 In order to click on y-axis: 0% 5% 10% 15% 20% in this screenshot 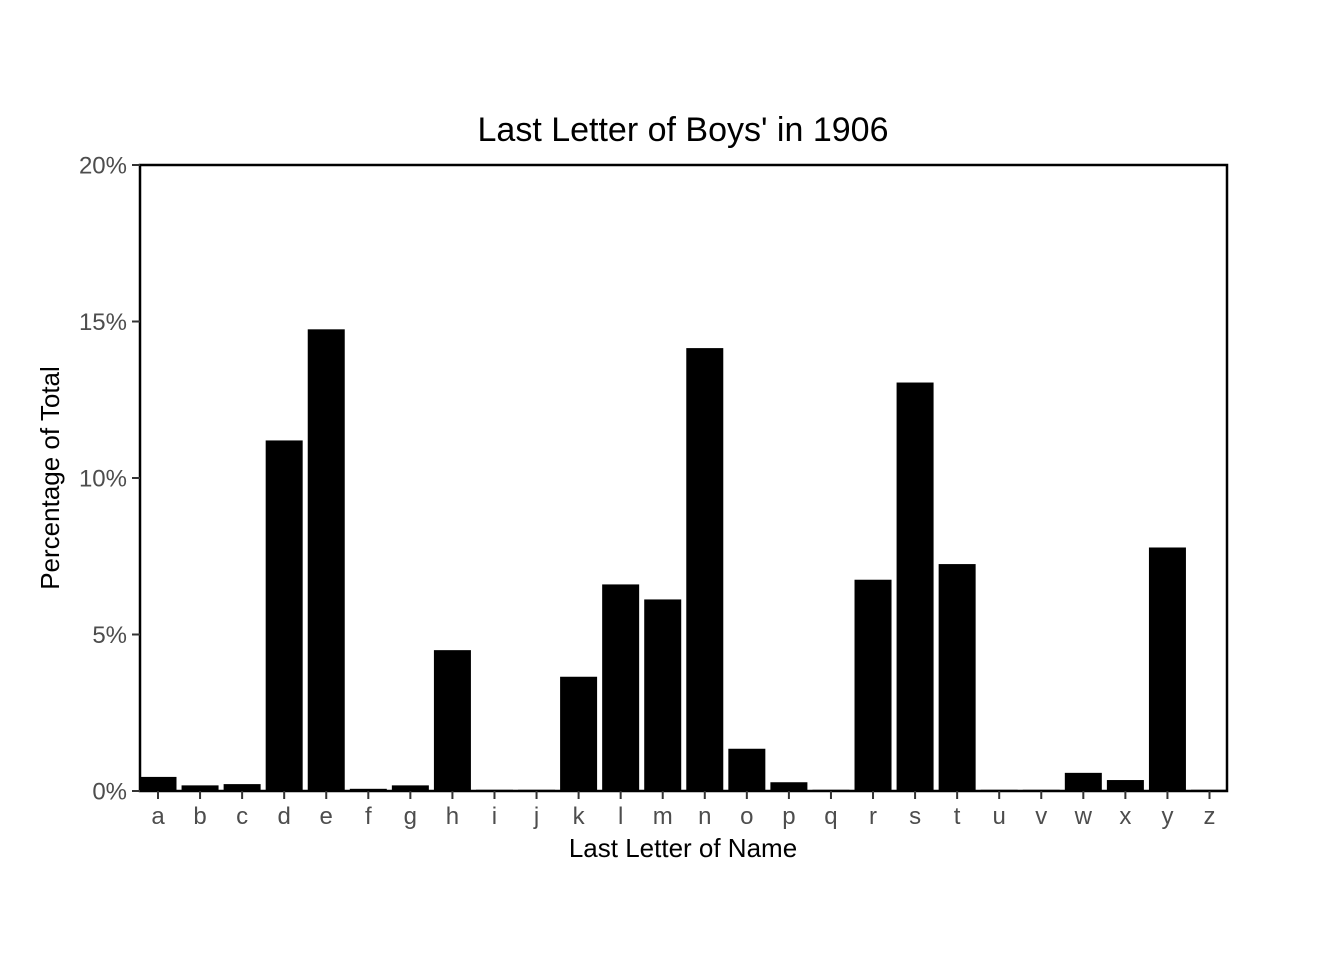, I will do `click(109, 479)`.